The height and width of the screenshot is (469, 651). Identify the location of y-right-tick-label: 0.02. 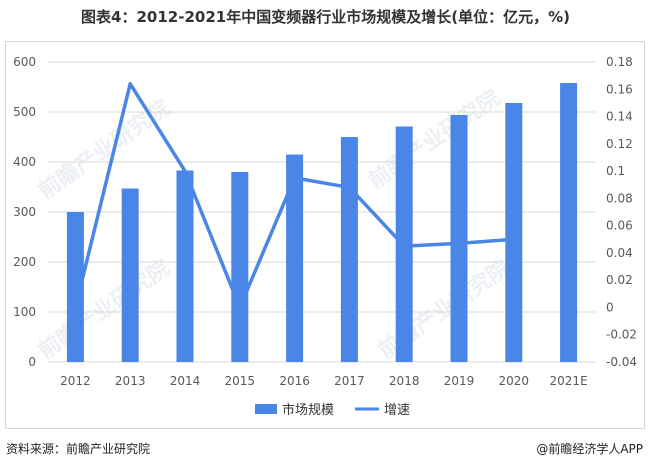
(619, 280).